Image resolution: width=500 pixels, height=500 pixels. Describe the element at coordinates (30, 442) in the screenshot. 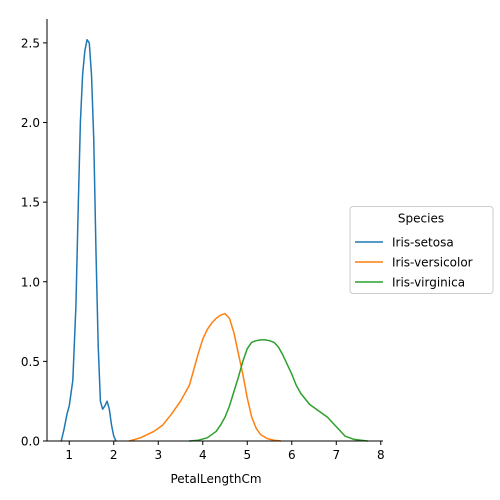

I see `y-tick-label: 0.0` at that location.